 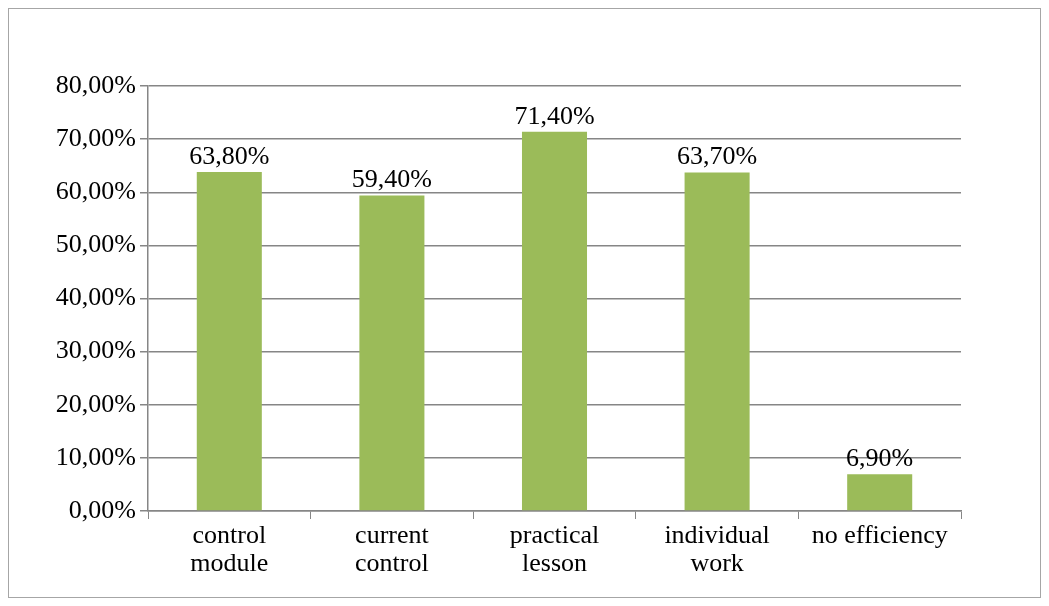 What do you see at coordinates (102, 509) in the screenshot?
I see `y-tick-label: 0,00%` at bounding box center [102, 509].